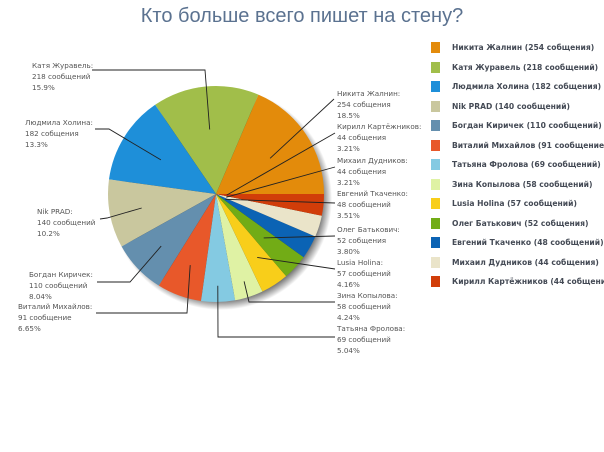  I want to click on label-count: 52 собщения, so click(362, 240).